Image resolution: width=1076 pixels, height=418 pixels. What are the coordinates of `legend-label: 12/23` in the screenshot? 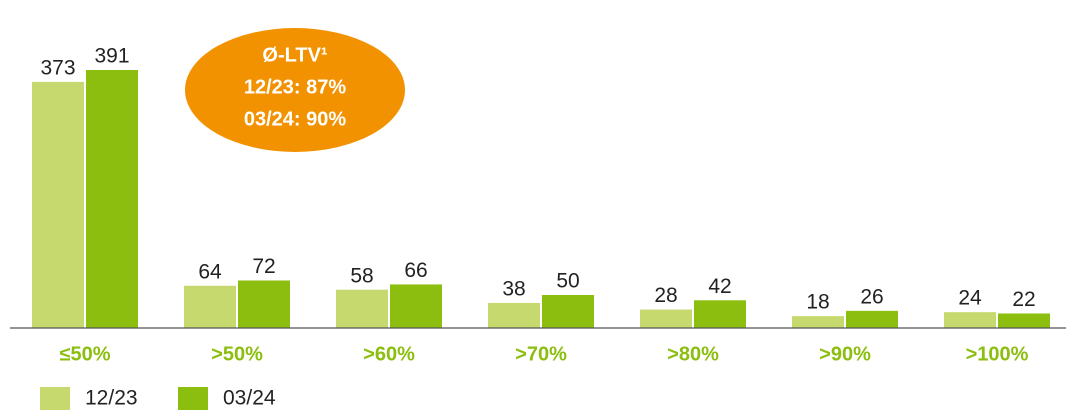 It's located at (111, 398).